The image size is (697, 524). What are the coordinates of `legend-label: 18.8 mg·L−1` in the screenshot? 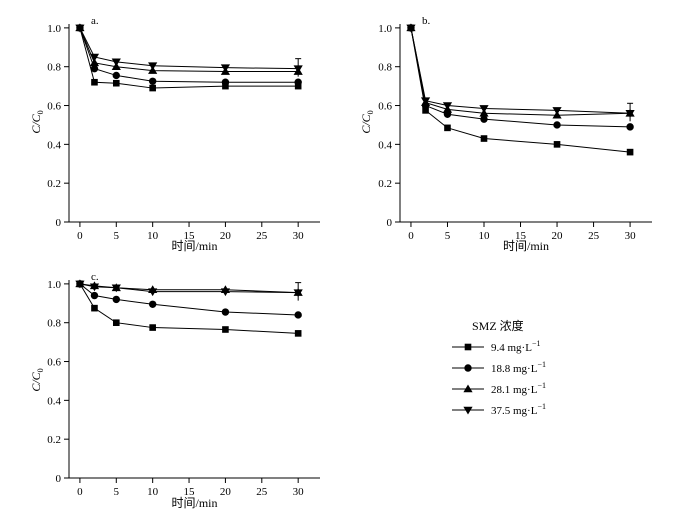 It's located at (518, 367).